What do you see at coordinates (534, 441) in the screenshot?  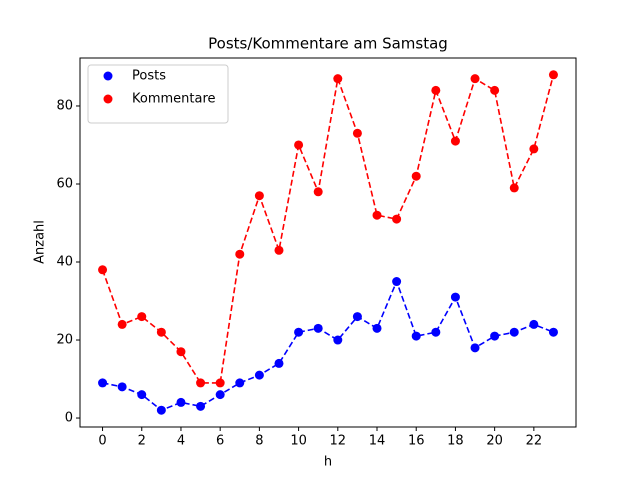 I see `x-tick-label: 22` at bounding box center [534, 441].